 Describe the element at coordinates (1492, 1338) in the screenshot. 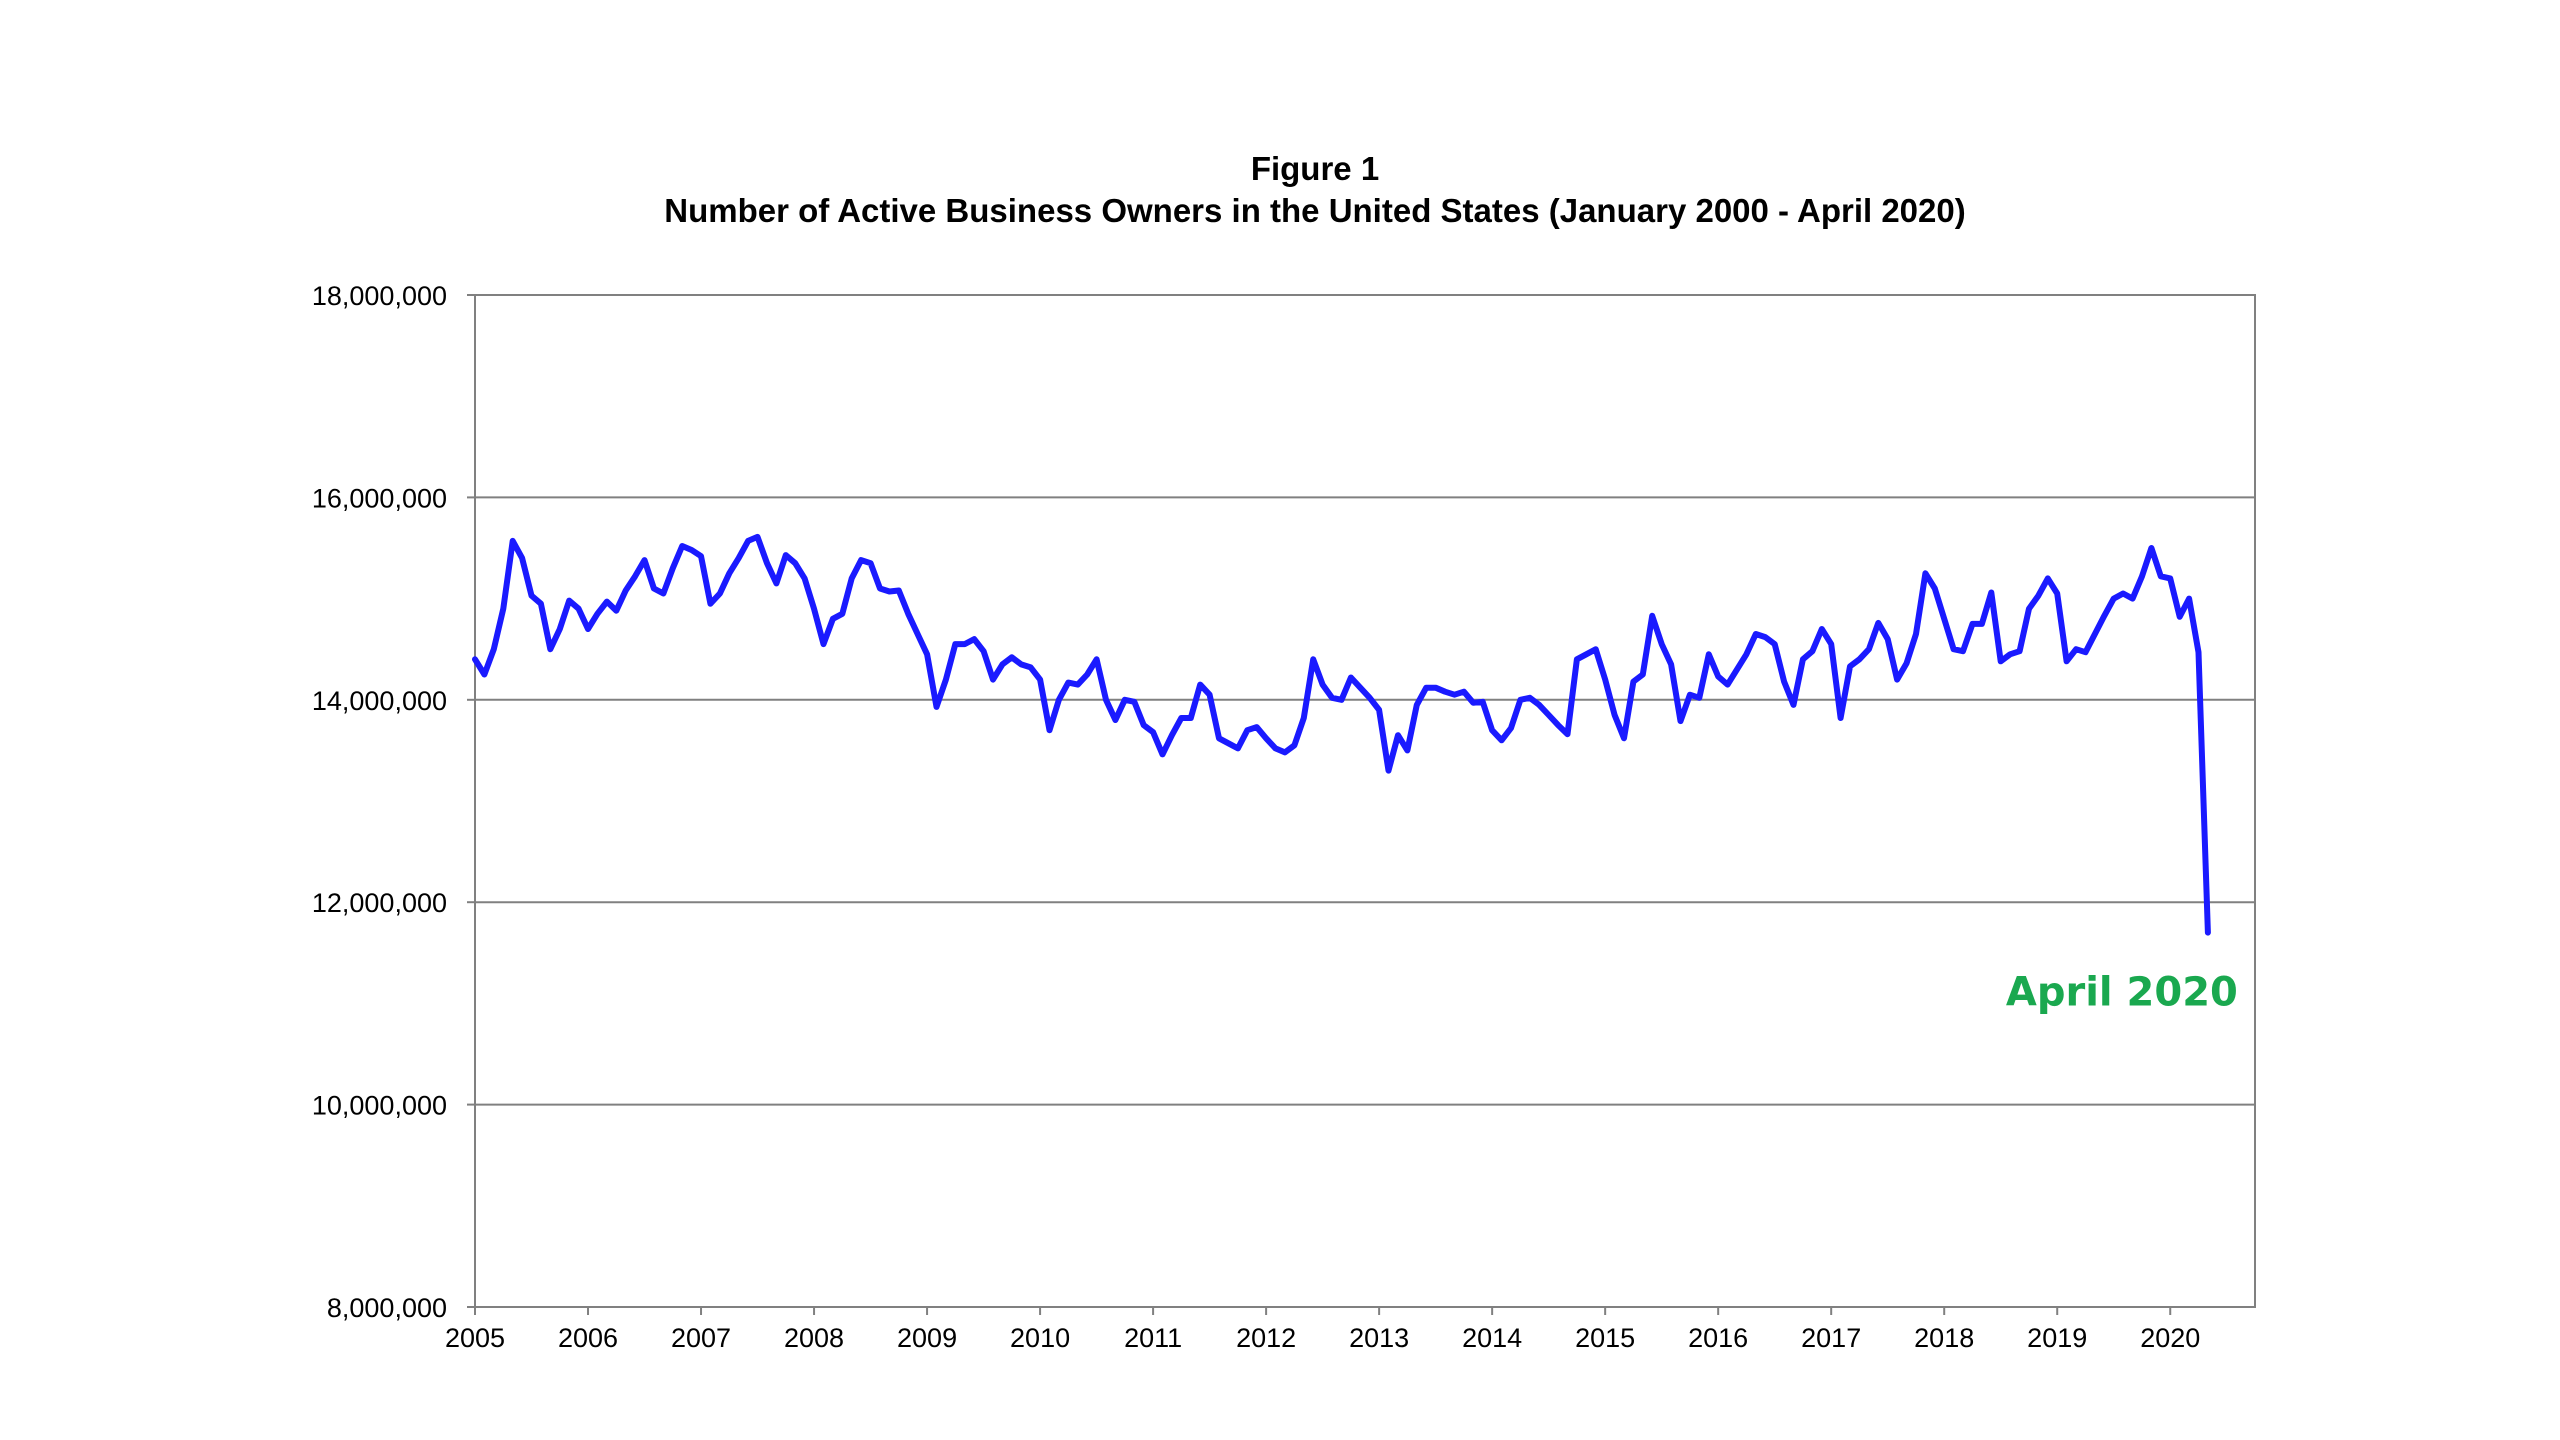

I see `x-tick-label: 2014` at that location.